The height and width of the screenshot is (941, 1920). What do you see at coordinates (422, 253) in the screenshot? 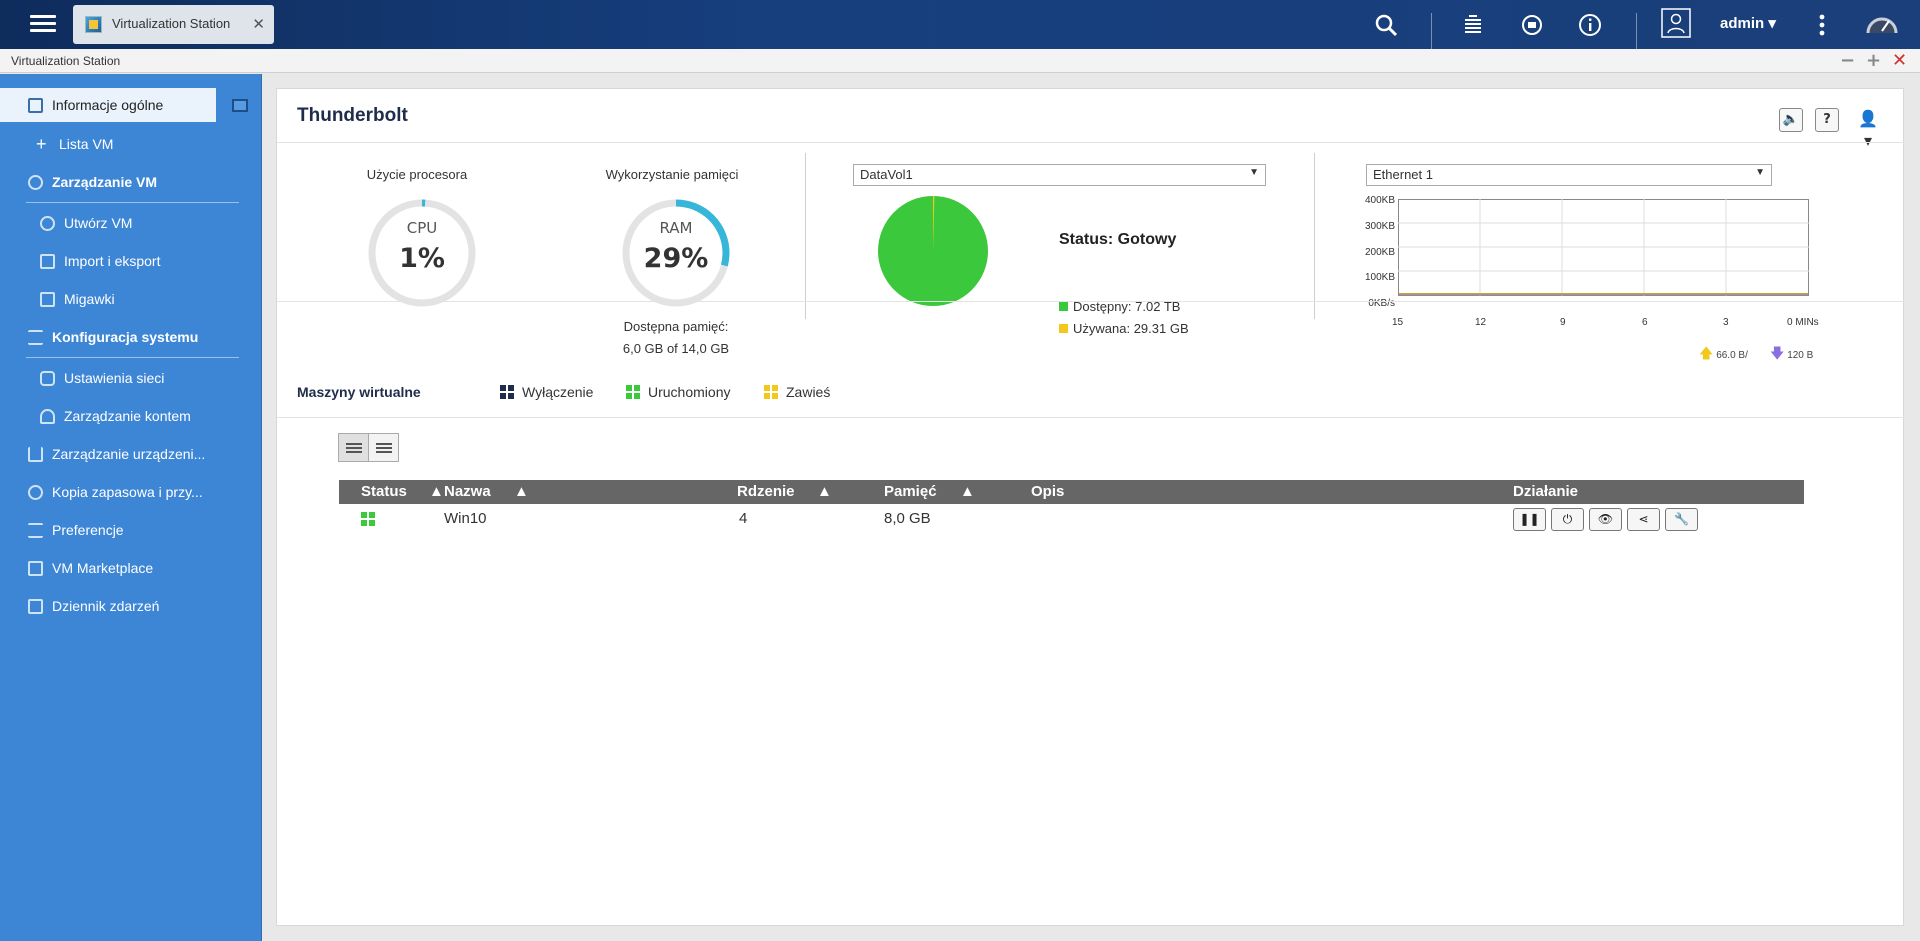
I see `cpu-gauge` at bounding box center [422, 253].